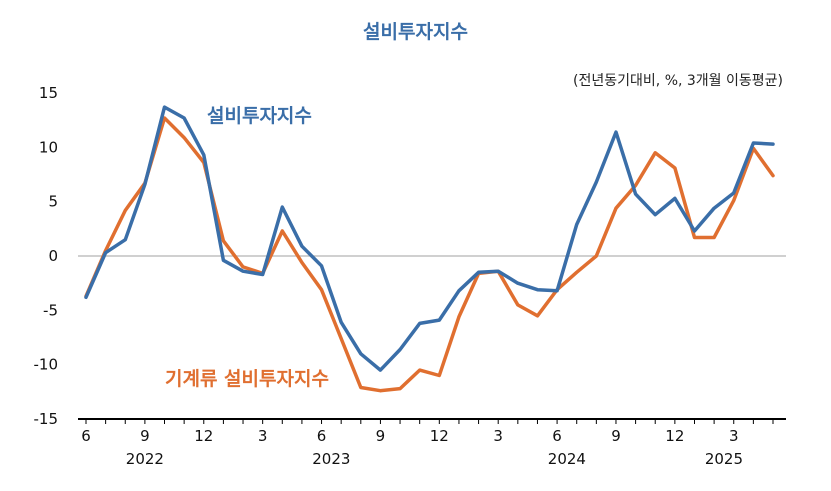 This screenshot has height=491, width=831. Describe the element at coordinates (415, 32) in the screenshot. I see `chart-title: 설비투자지수` at that location.